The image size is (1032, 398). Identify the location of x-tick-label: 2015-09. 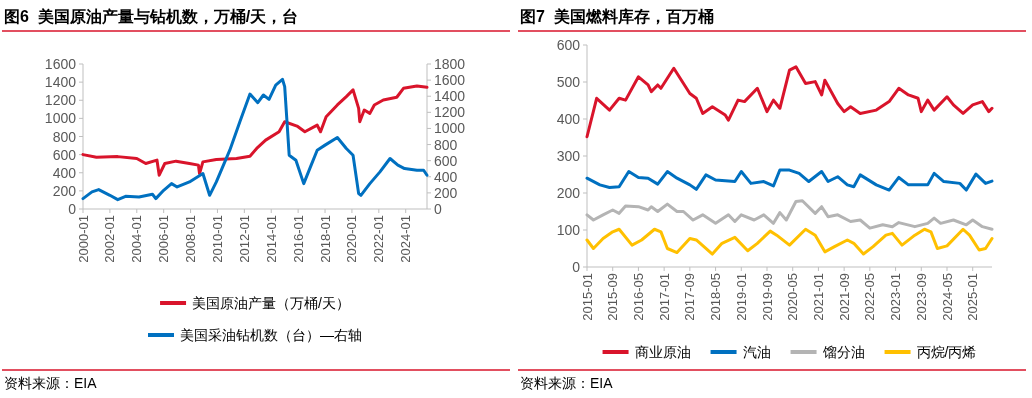
(613, 297).